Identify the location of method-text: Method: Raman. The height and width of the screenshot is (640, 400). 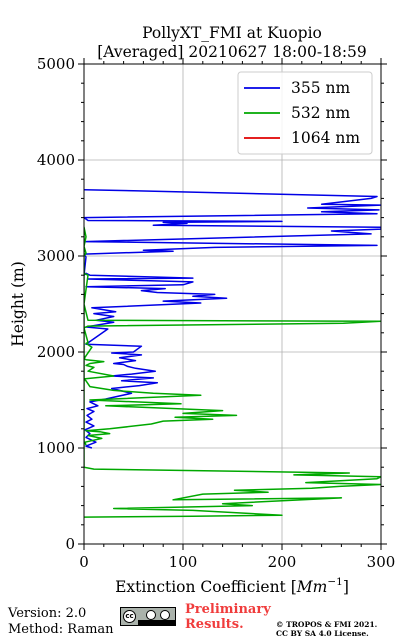
(61, 629).